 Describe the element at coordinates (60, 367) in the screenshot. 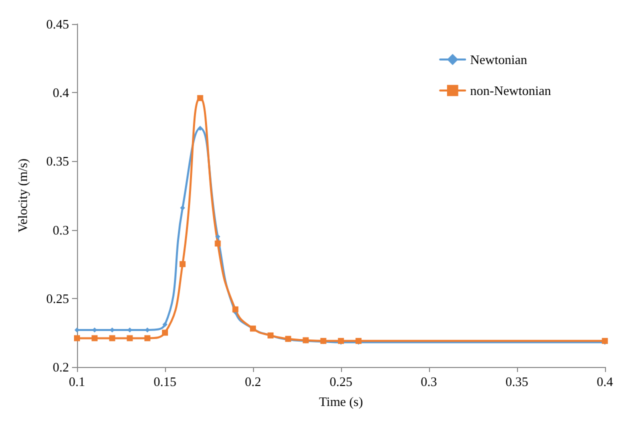

I see `y-tick-label: 0.2` at that location.